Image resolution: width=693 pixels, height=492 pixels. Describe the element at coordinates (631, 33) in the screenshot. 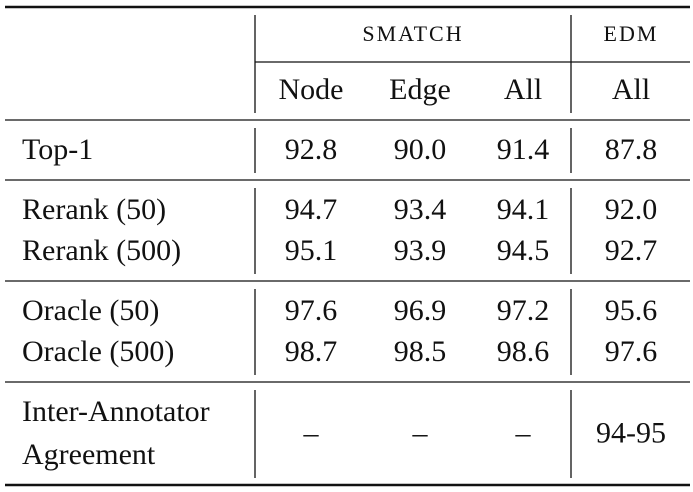

I see `group-header: EDM` at that location.